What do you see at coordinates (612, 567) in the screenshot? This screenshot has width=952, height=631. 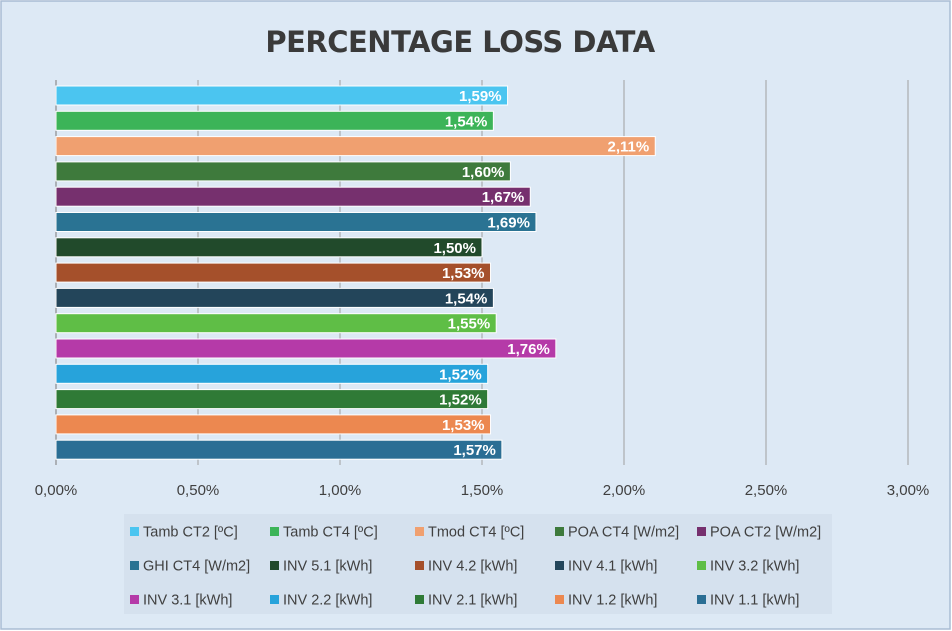 I see `legend-label: INV 4.1 [kWh]` at bounding box center [612, 567].